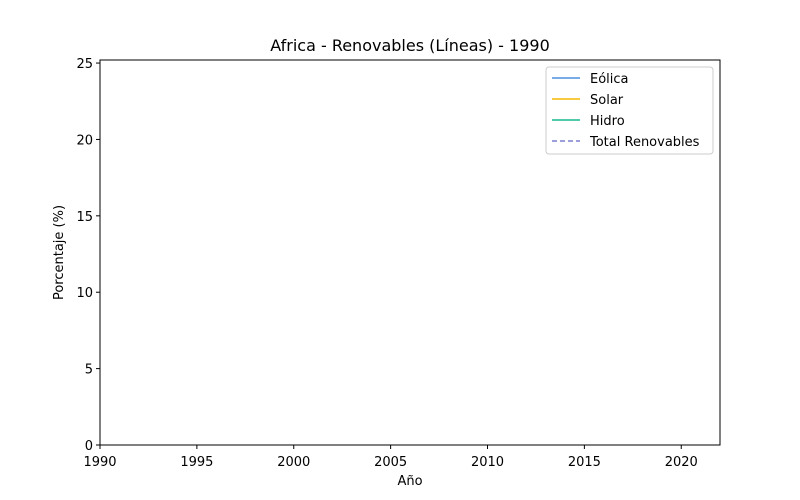 This screenshot has height=500, width=800. I want to click on legend-label: Total Renovables, so click(644, 142).